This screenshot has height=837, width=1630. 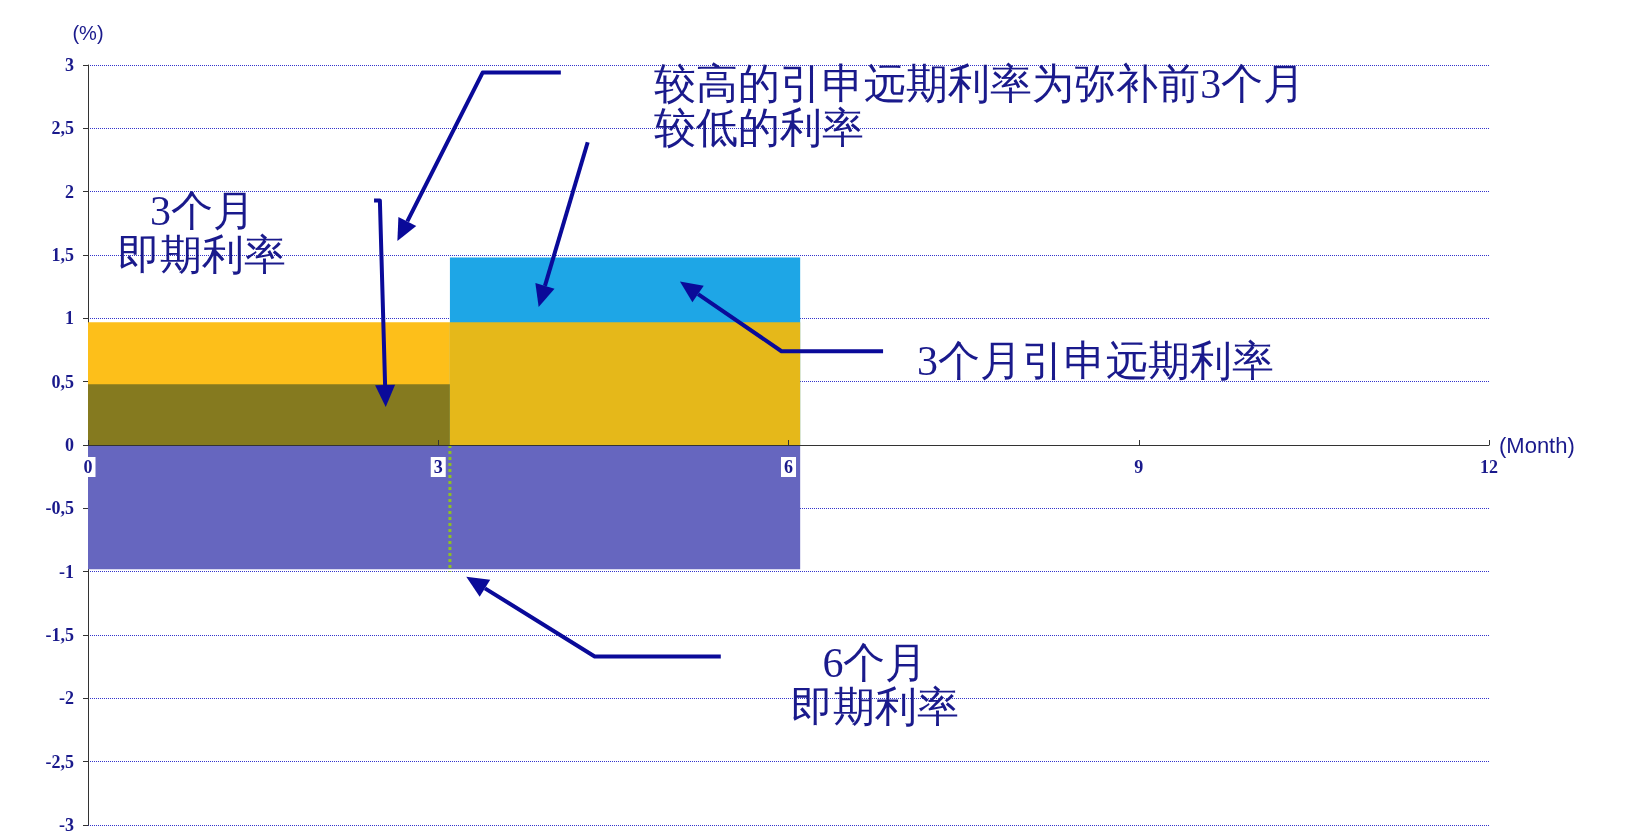 What do you see at coordinates (202, 233) in the screenshot?
I see `annotation: 3个月即期利率` at bounding box center [202, 233].